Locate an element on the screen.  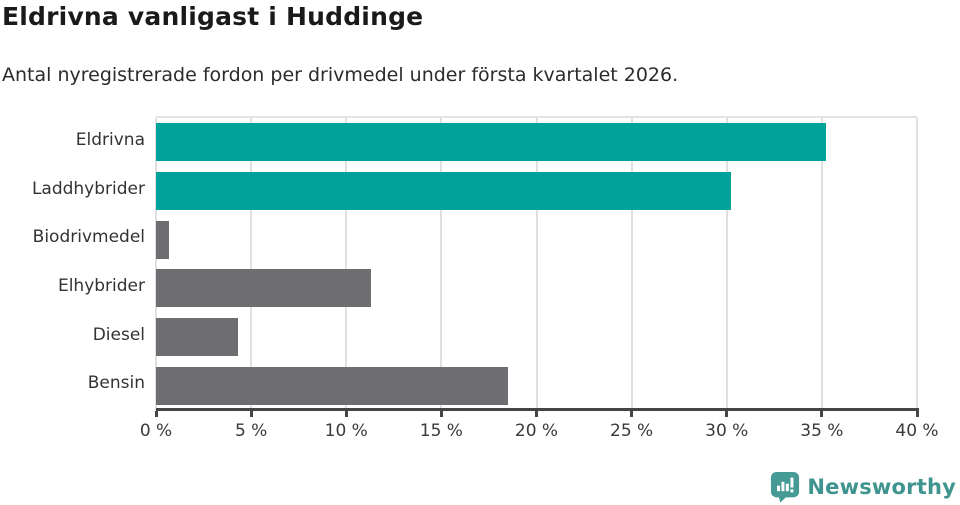
category-label-biodrivmedel: Biodrivmedel is located at coordinates (88, 237).